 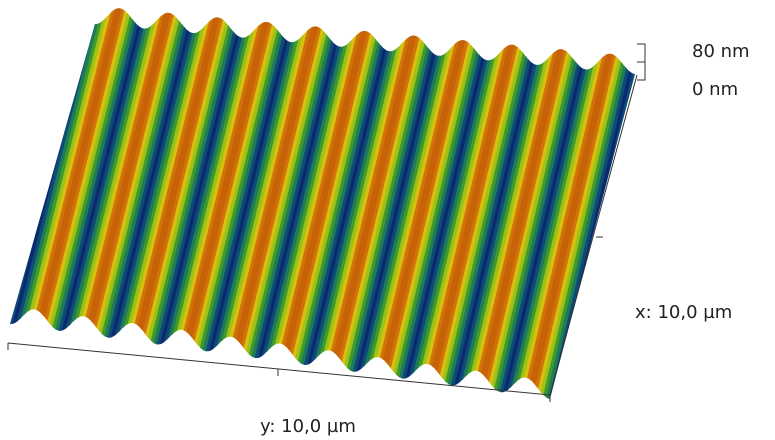 What do you see at coordinates (641, 62) in the screenshot?
I see `height-scale` at bounding box center [641, 62].